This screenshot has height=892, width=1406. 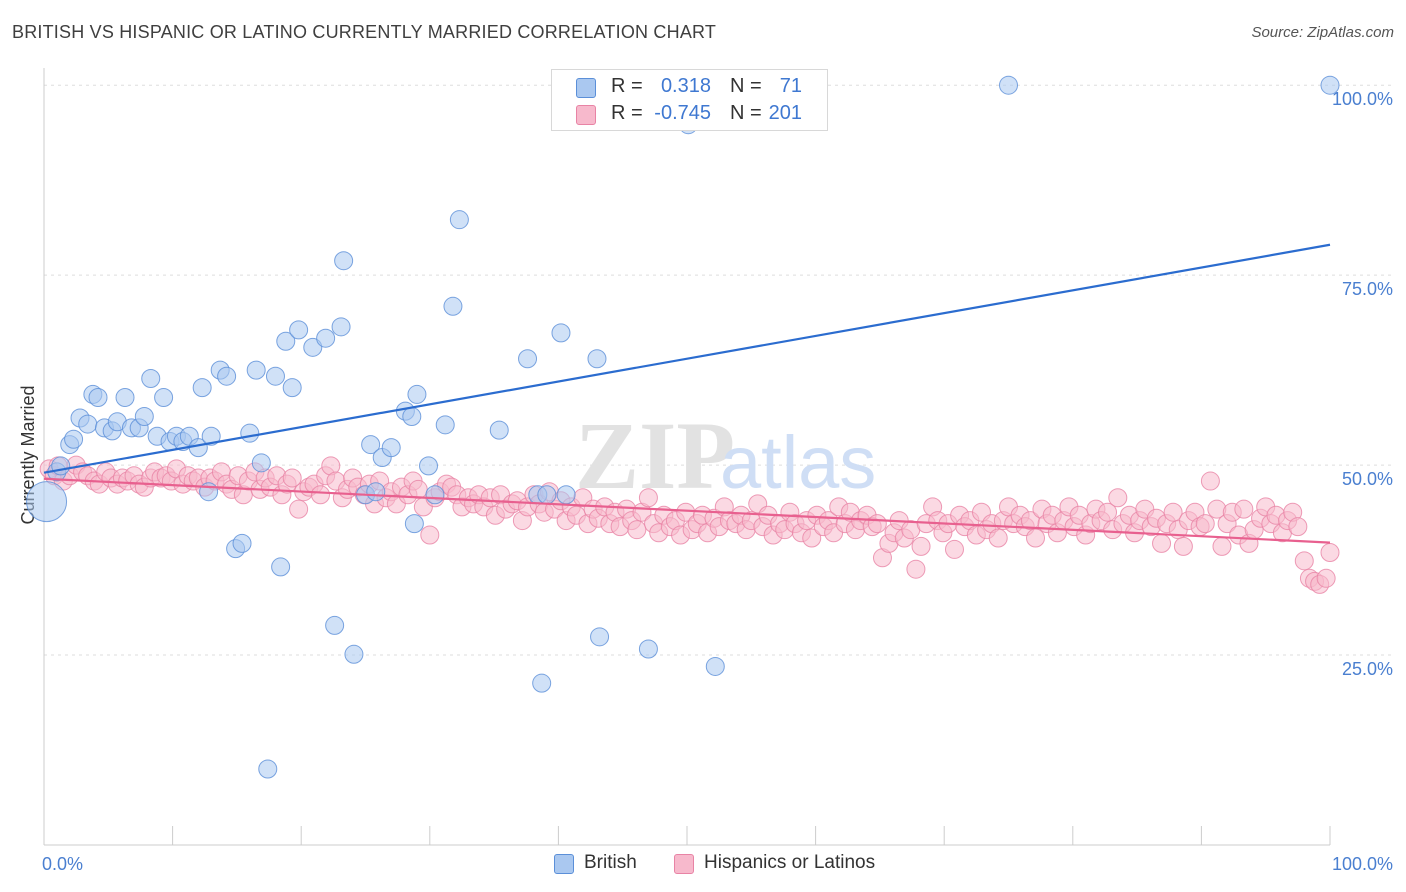 What do you see at coordinates (790, 86) in the screenshot?
I see `legend-n-value: 71` at bounding box center [790, 86].